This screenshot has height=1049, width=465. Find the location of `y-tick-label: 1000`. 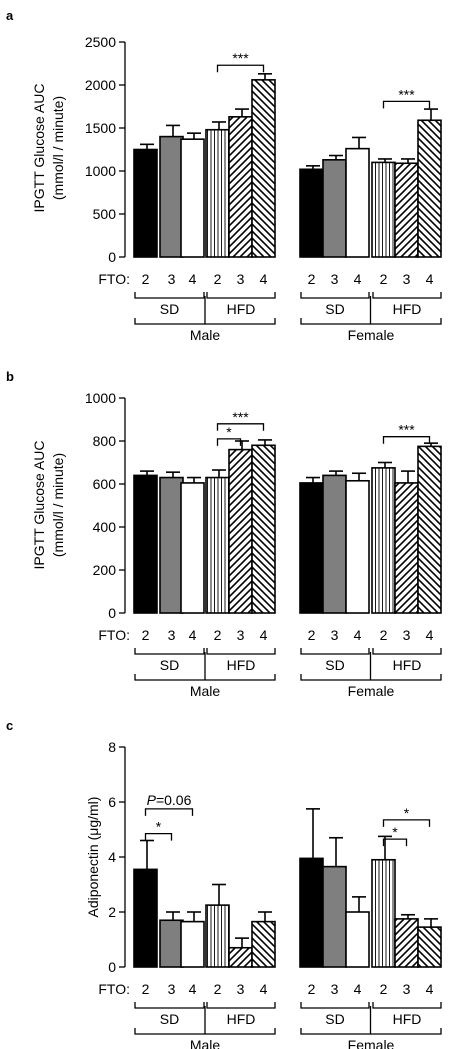

y-tick-label: 1000 is located at coordinates (100, 171).